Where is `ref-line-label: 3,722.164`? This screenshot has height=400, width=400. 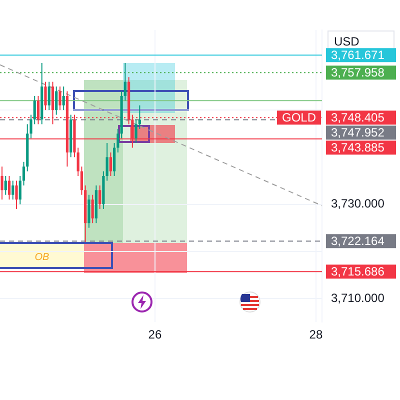
ref-line-label: 3,722.164 is located at coordinates (358, 241).